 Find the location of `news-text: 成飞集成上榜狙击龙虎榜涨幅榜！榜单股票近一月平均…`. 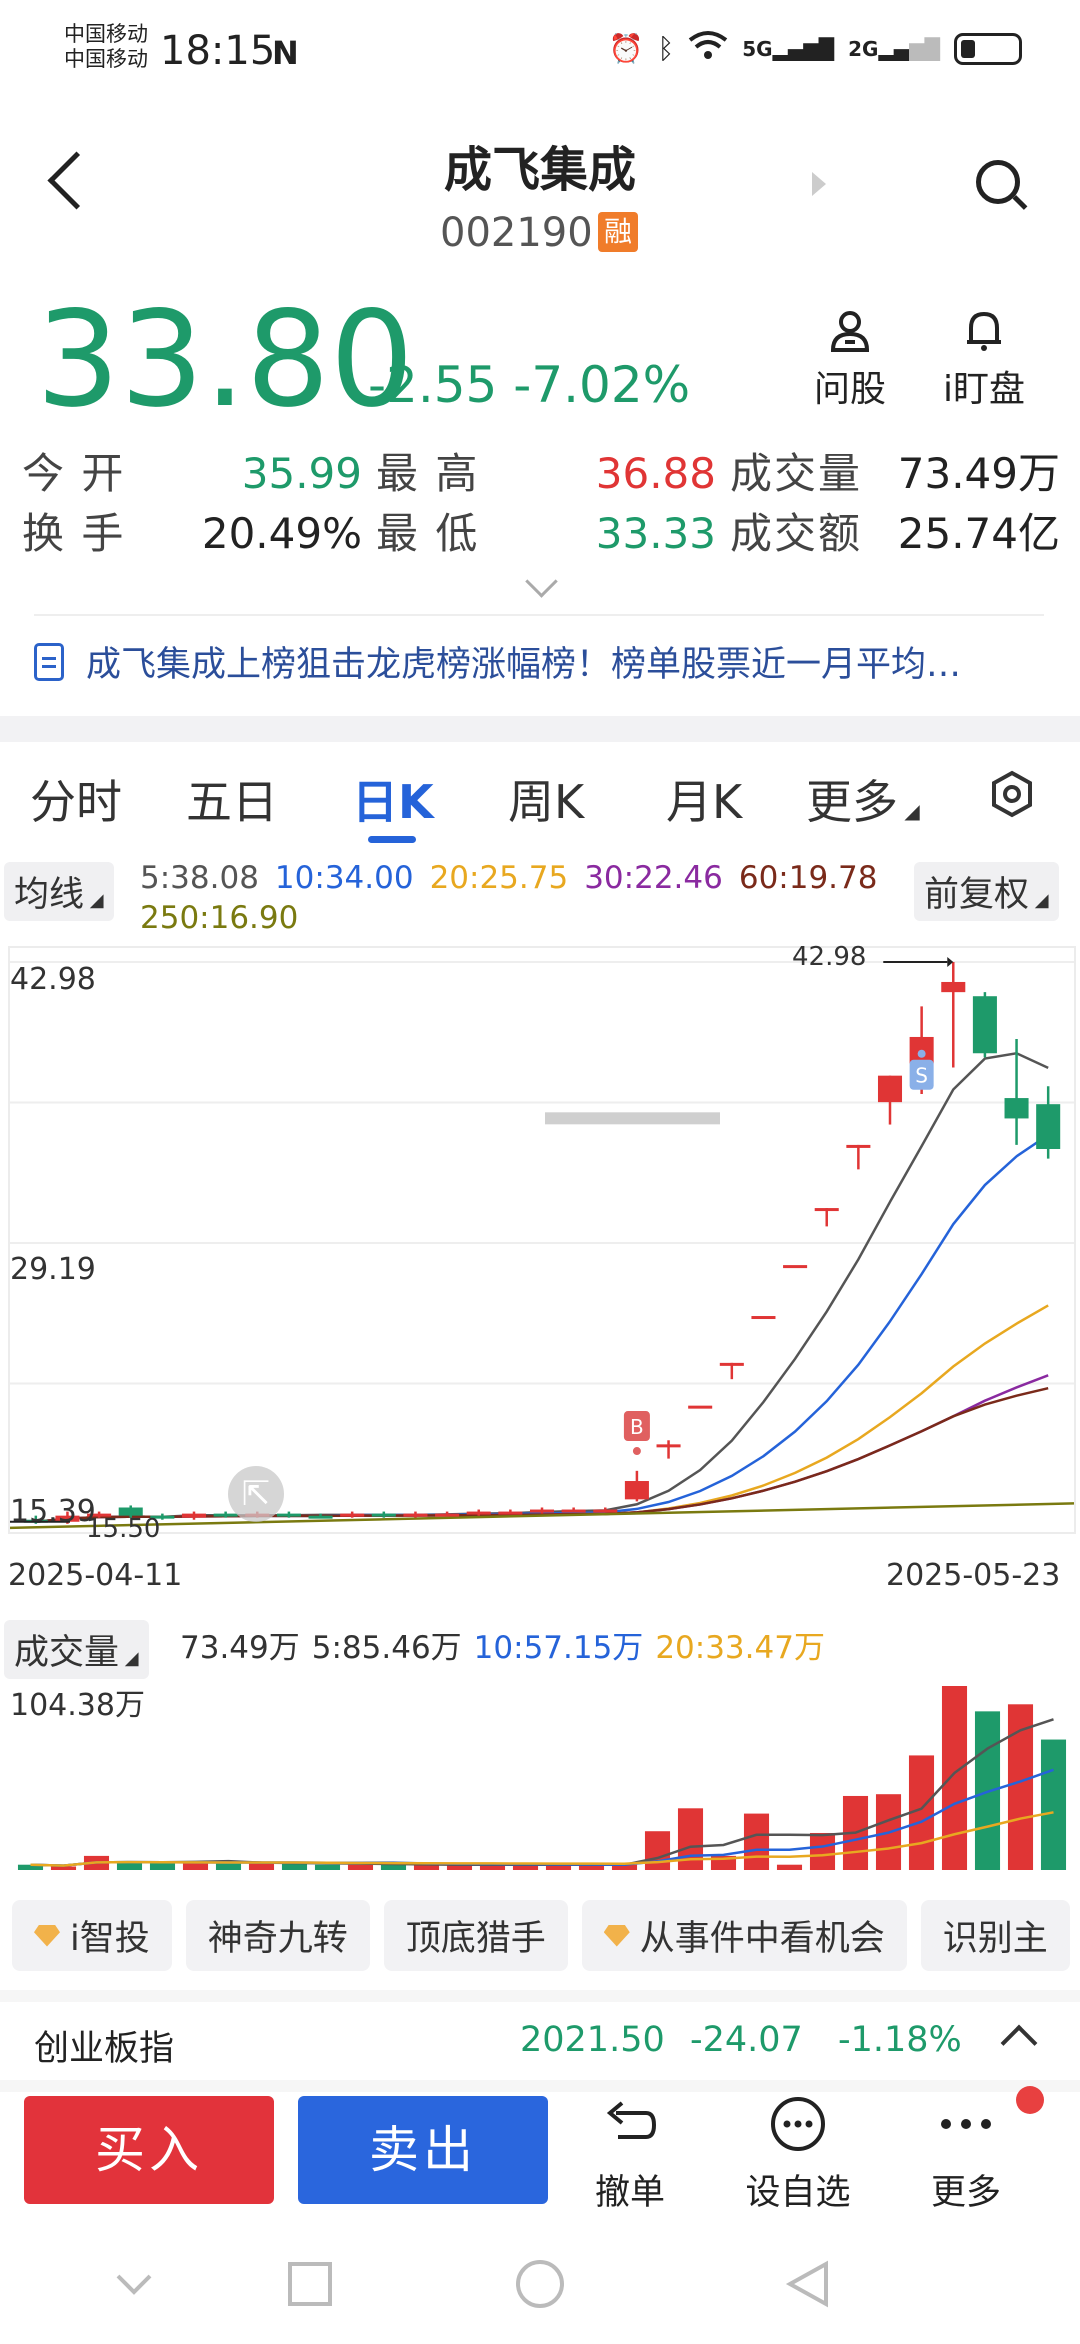

news-text: 成飞集成上榜狙击龙虎榜涨幅榜！榜单股票近一月平均… is located at coordinates (524, 665).